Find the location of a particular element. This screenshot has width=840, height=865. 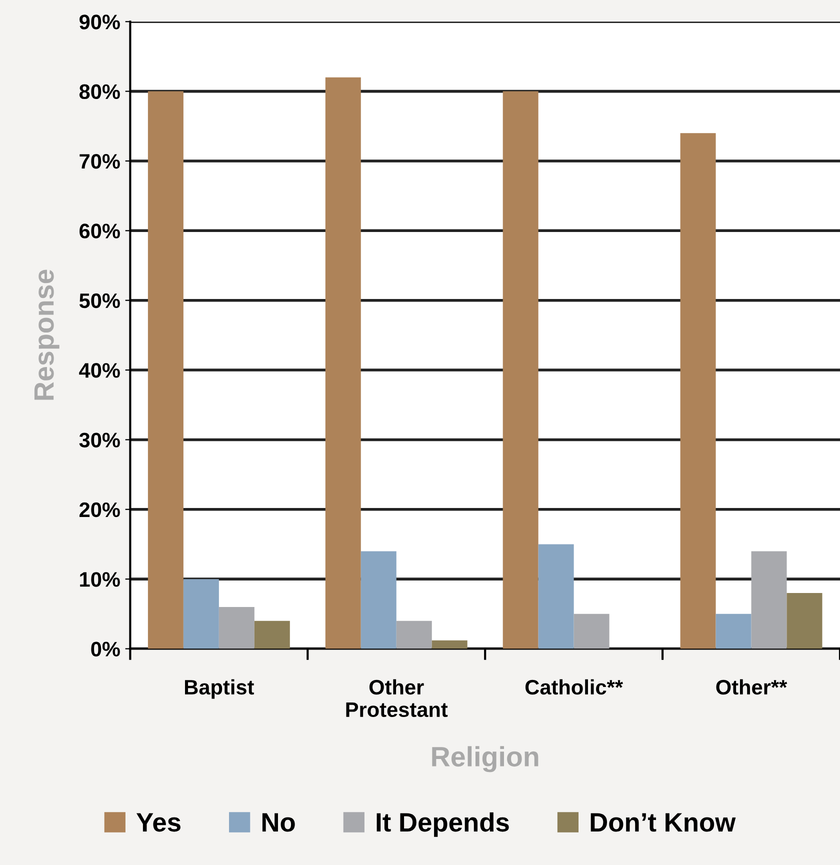

y-tick-label: 10% is located at coordinates (100, 579).